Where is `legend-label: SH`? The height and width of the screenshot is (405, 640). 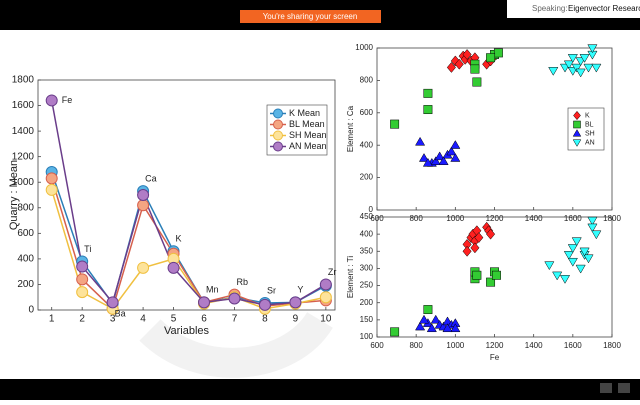 legend-label: SH is located at coordinates (590, 133).